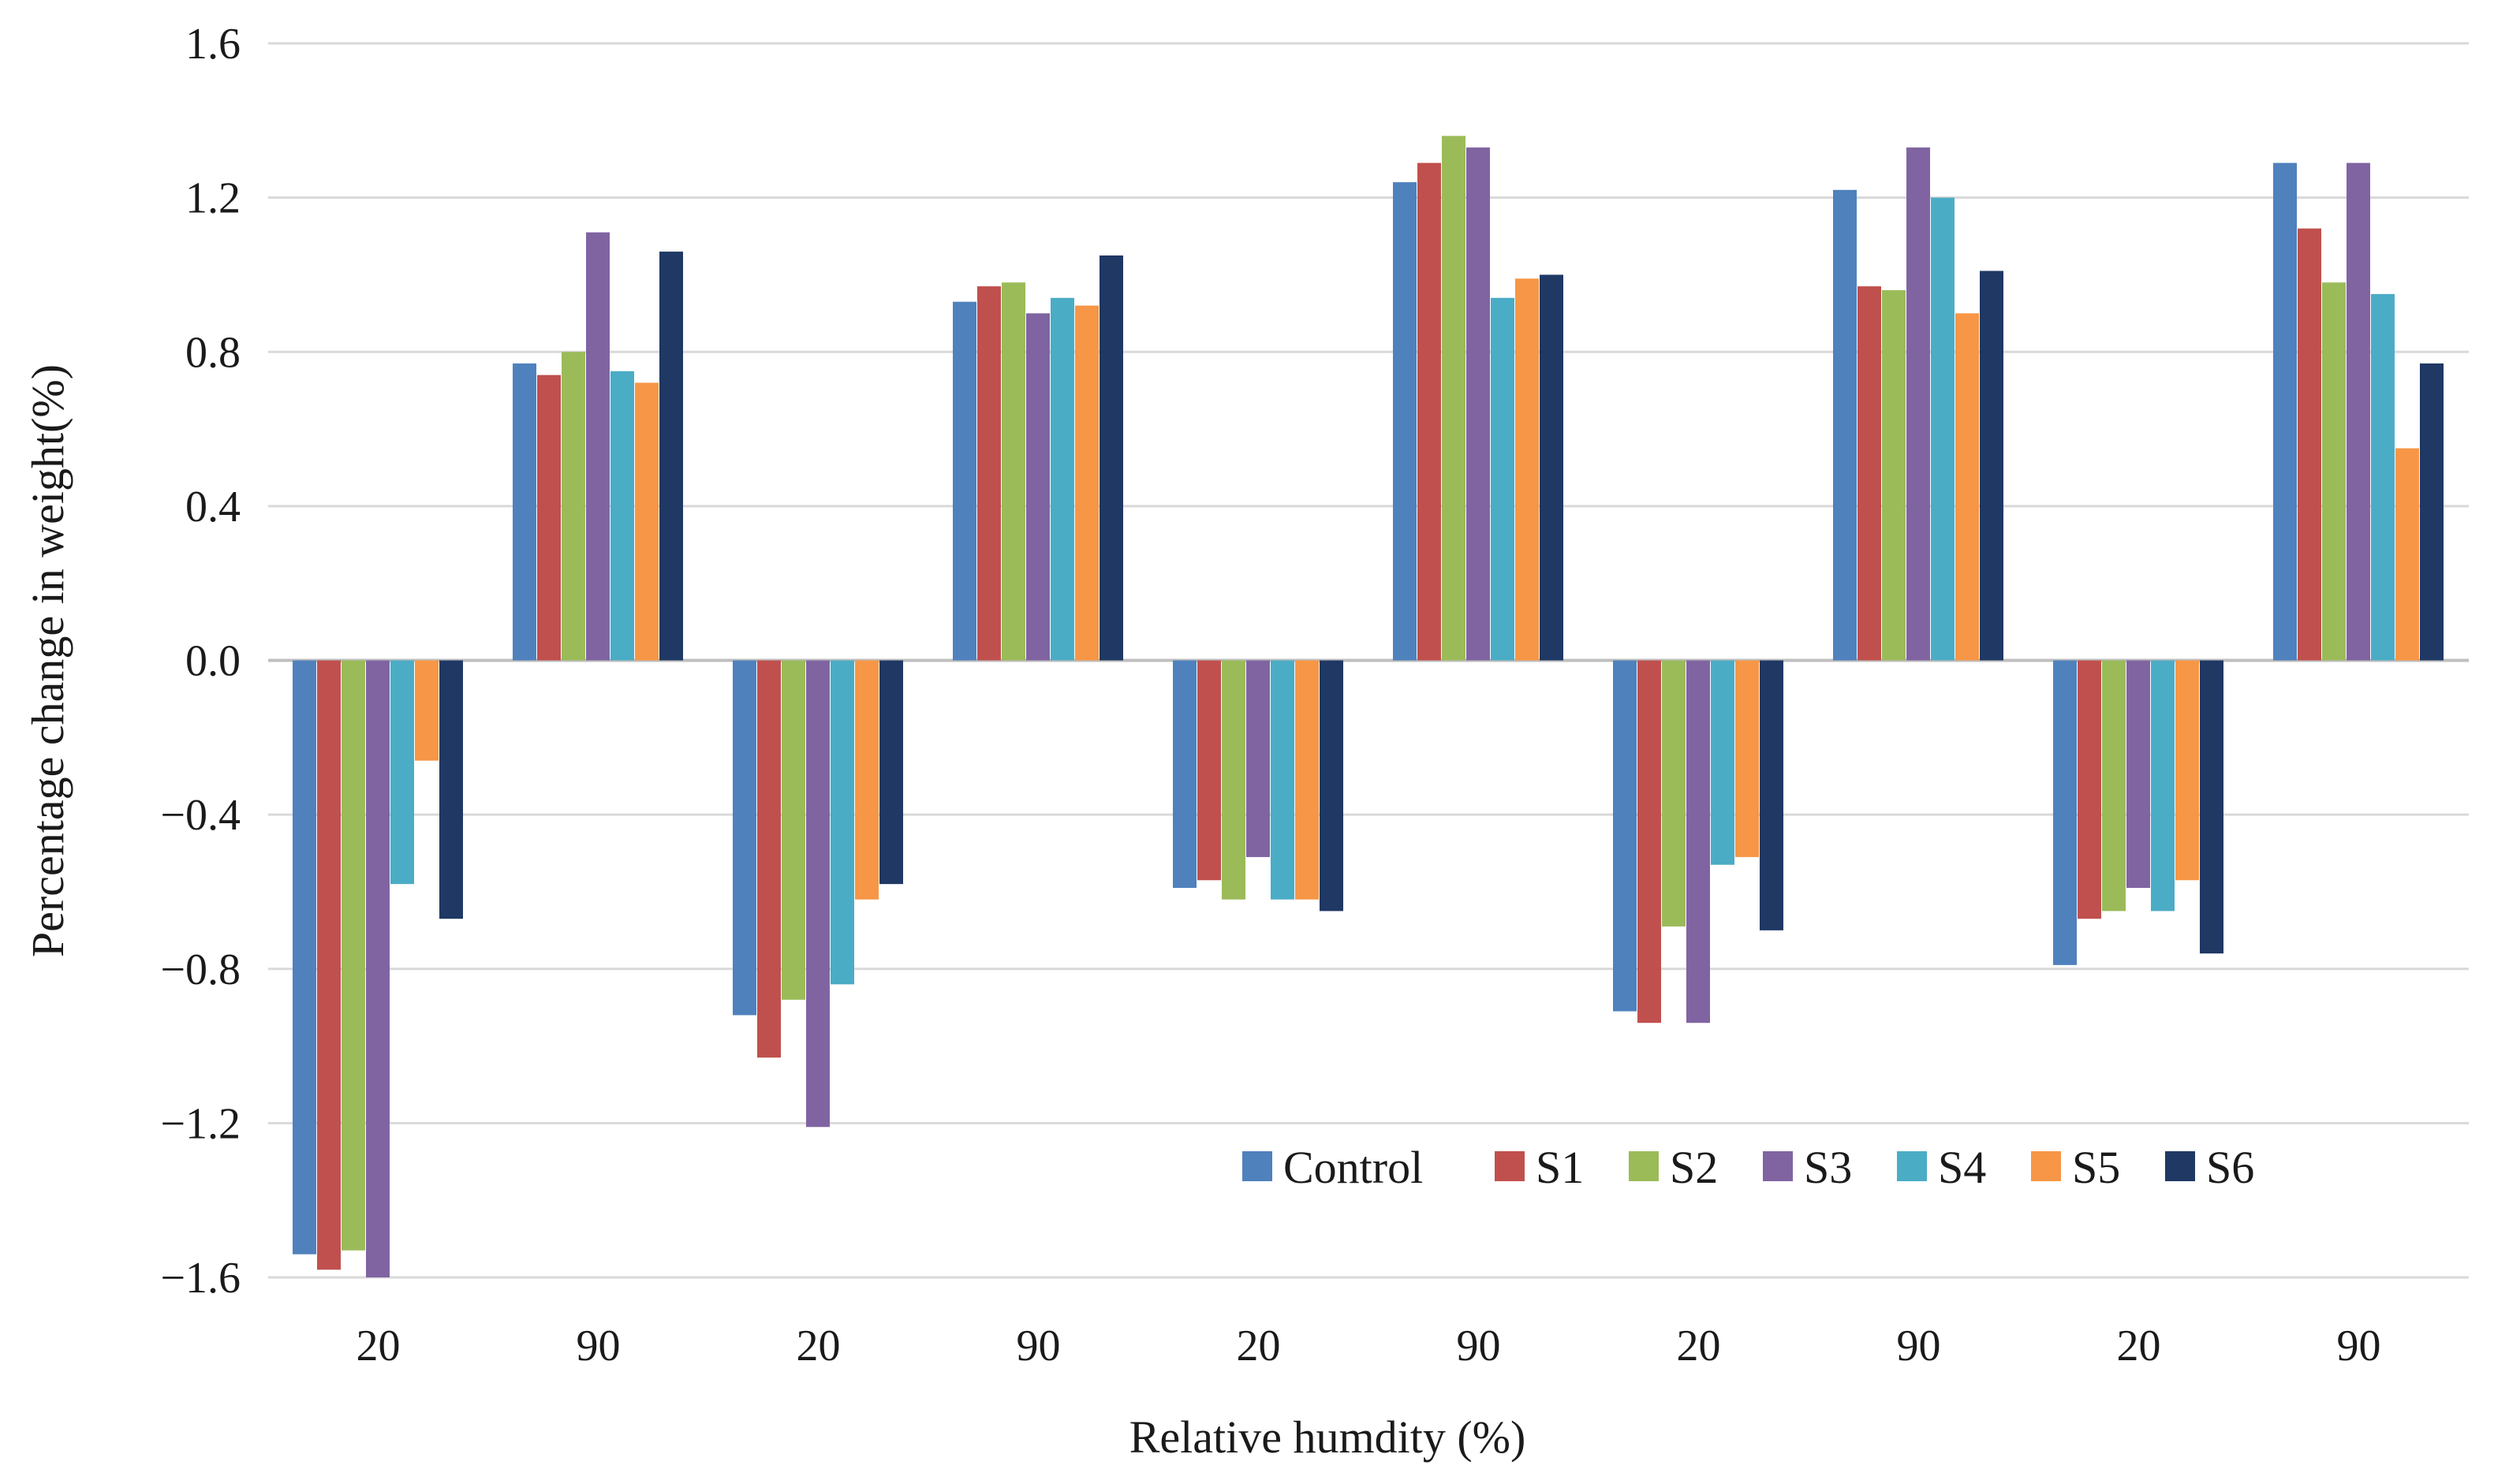  What do you see at coordinates (1257, 1166) in the screenshot?
I see `legend-swatch-control` at bounding box center [1257, 1166].